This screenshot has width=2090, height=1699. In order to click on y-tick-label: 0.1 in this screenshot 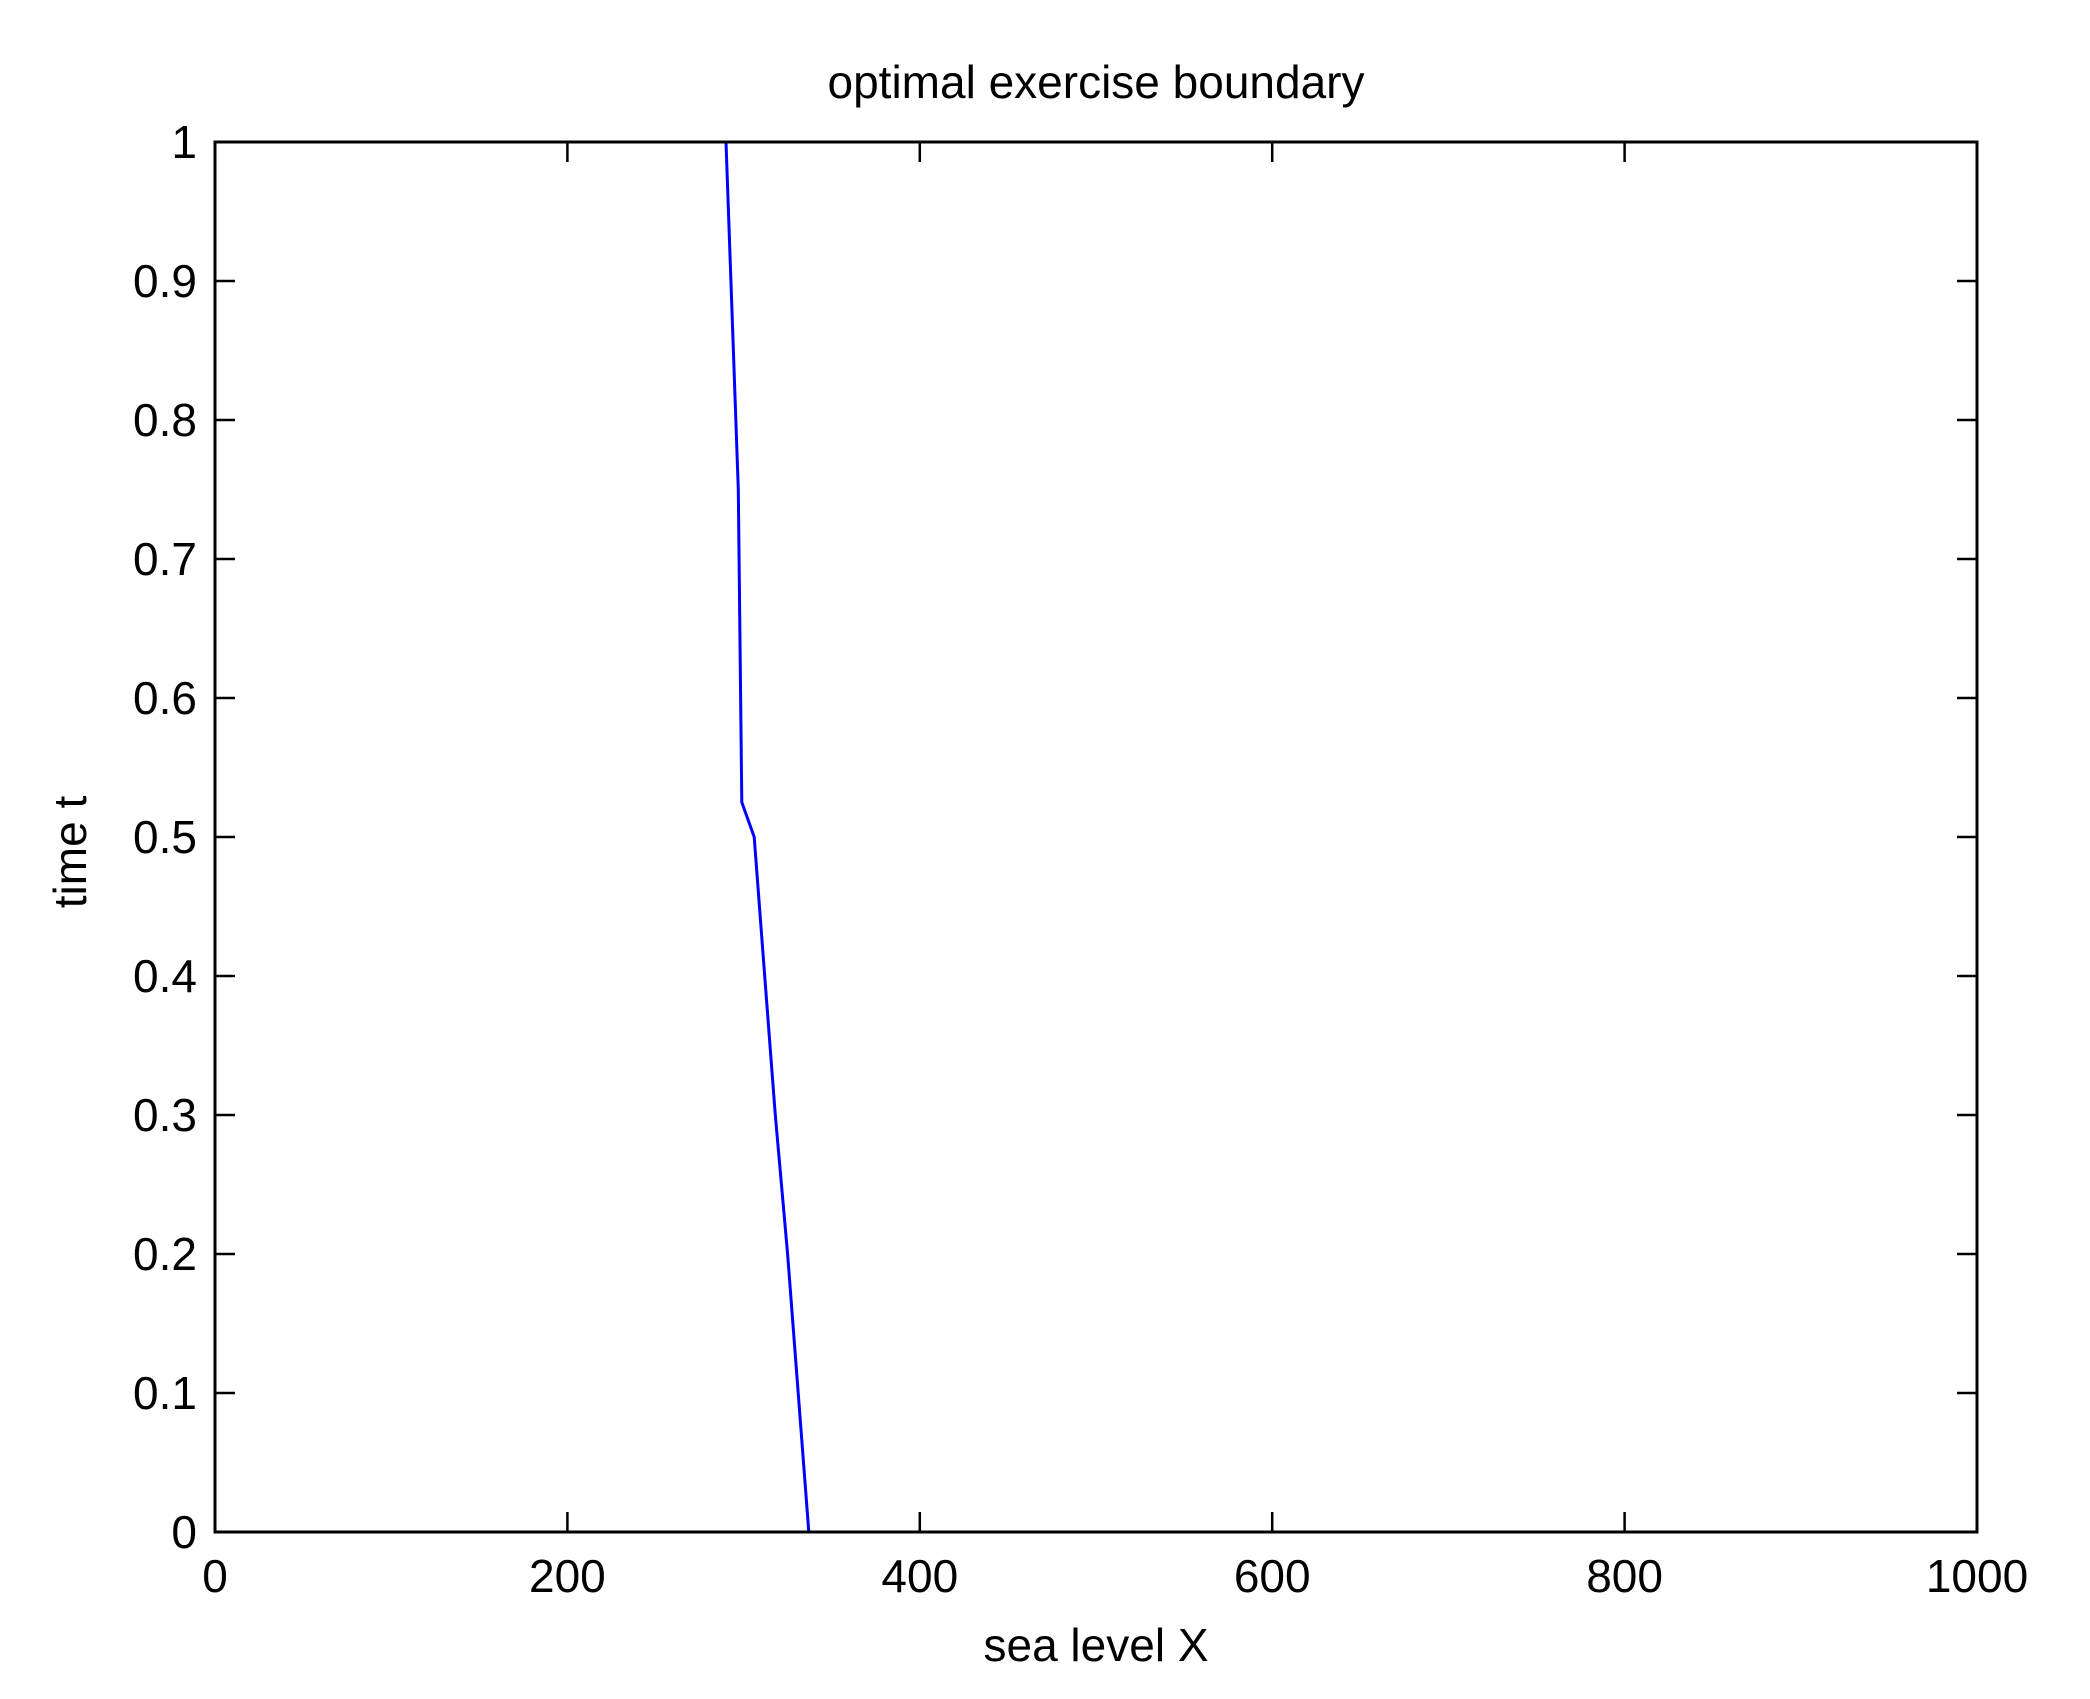, I will do `click(165, 1393)`.